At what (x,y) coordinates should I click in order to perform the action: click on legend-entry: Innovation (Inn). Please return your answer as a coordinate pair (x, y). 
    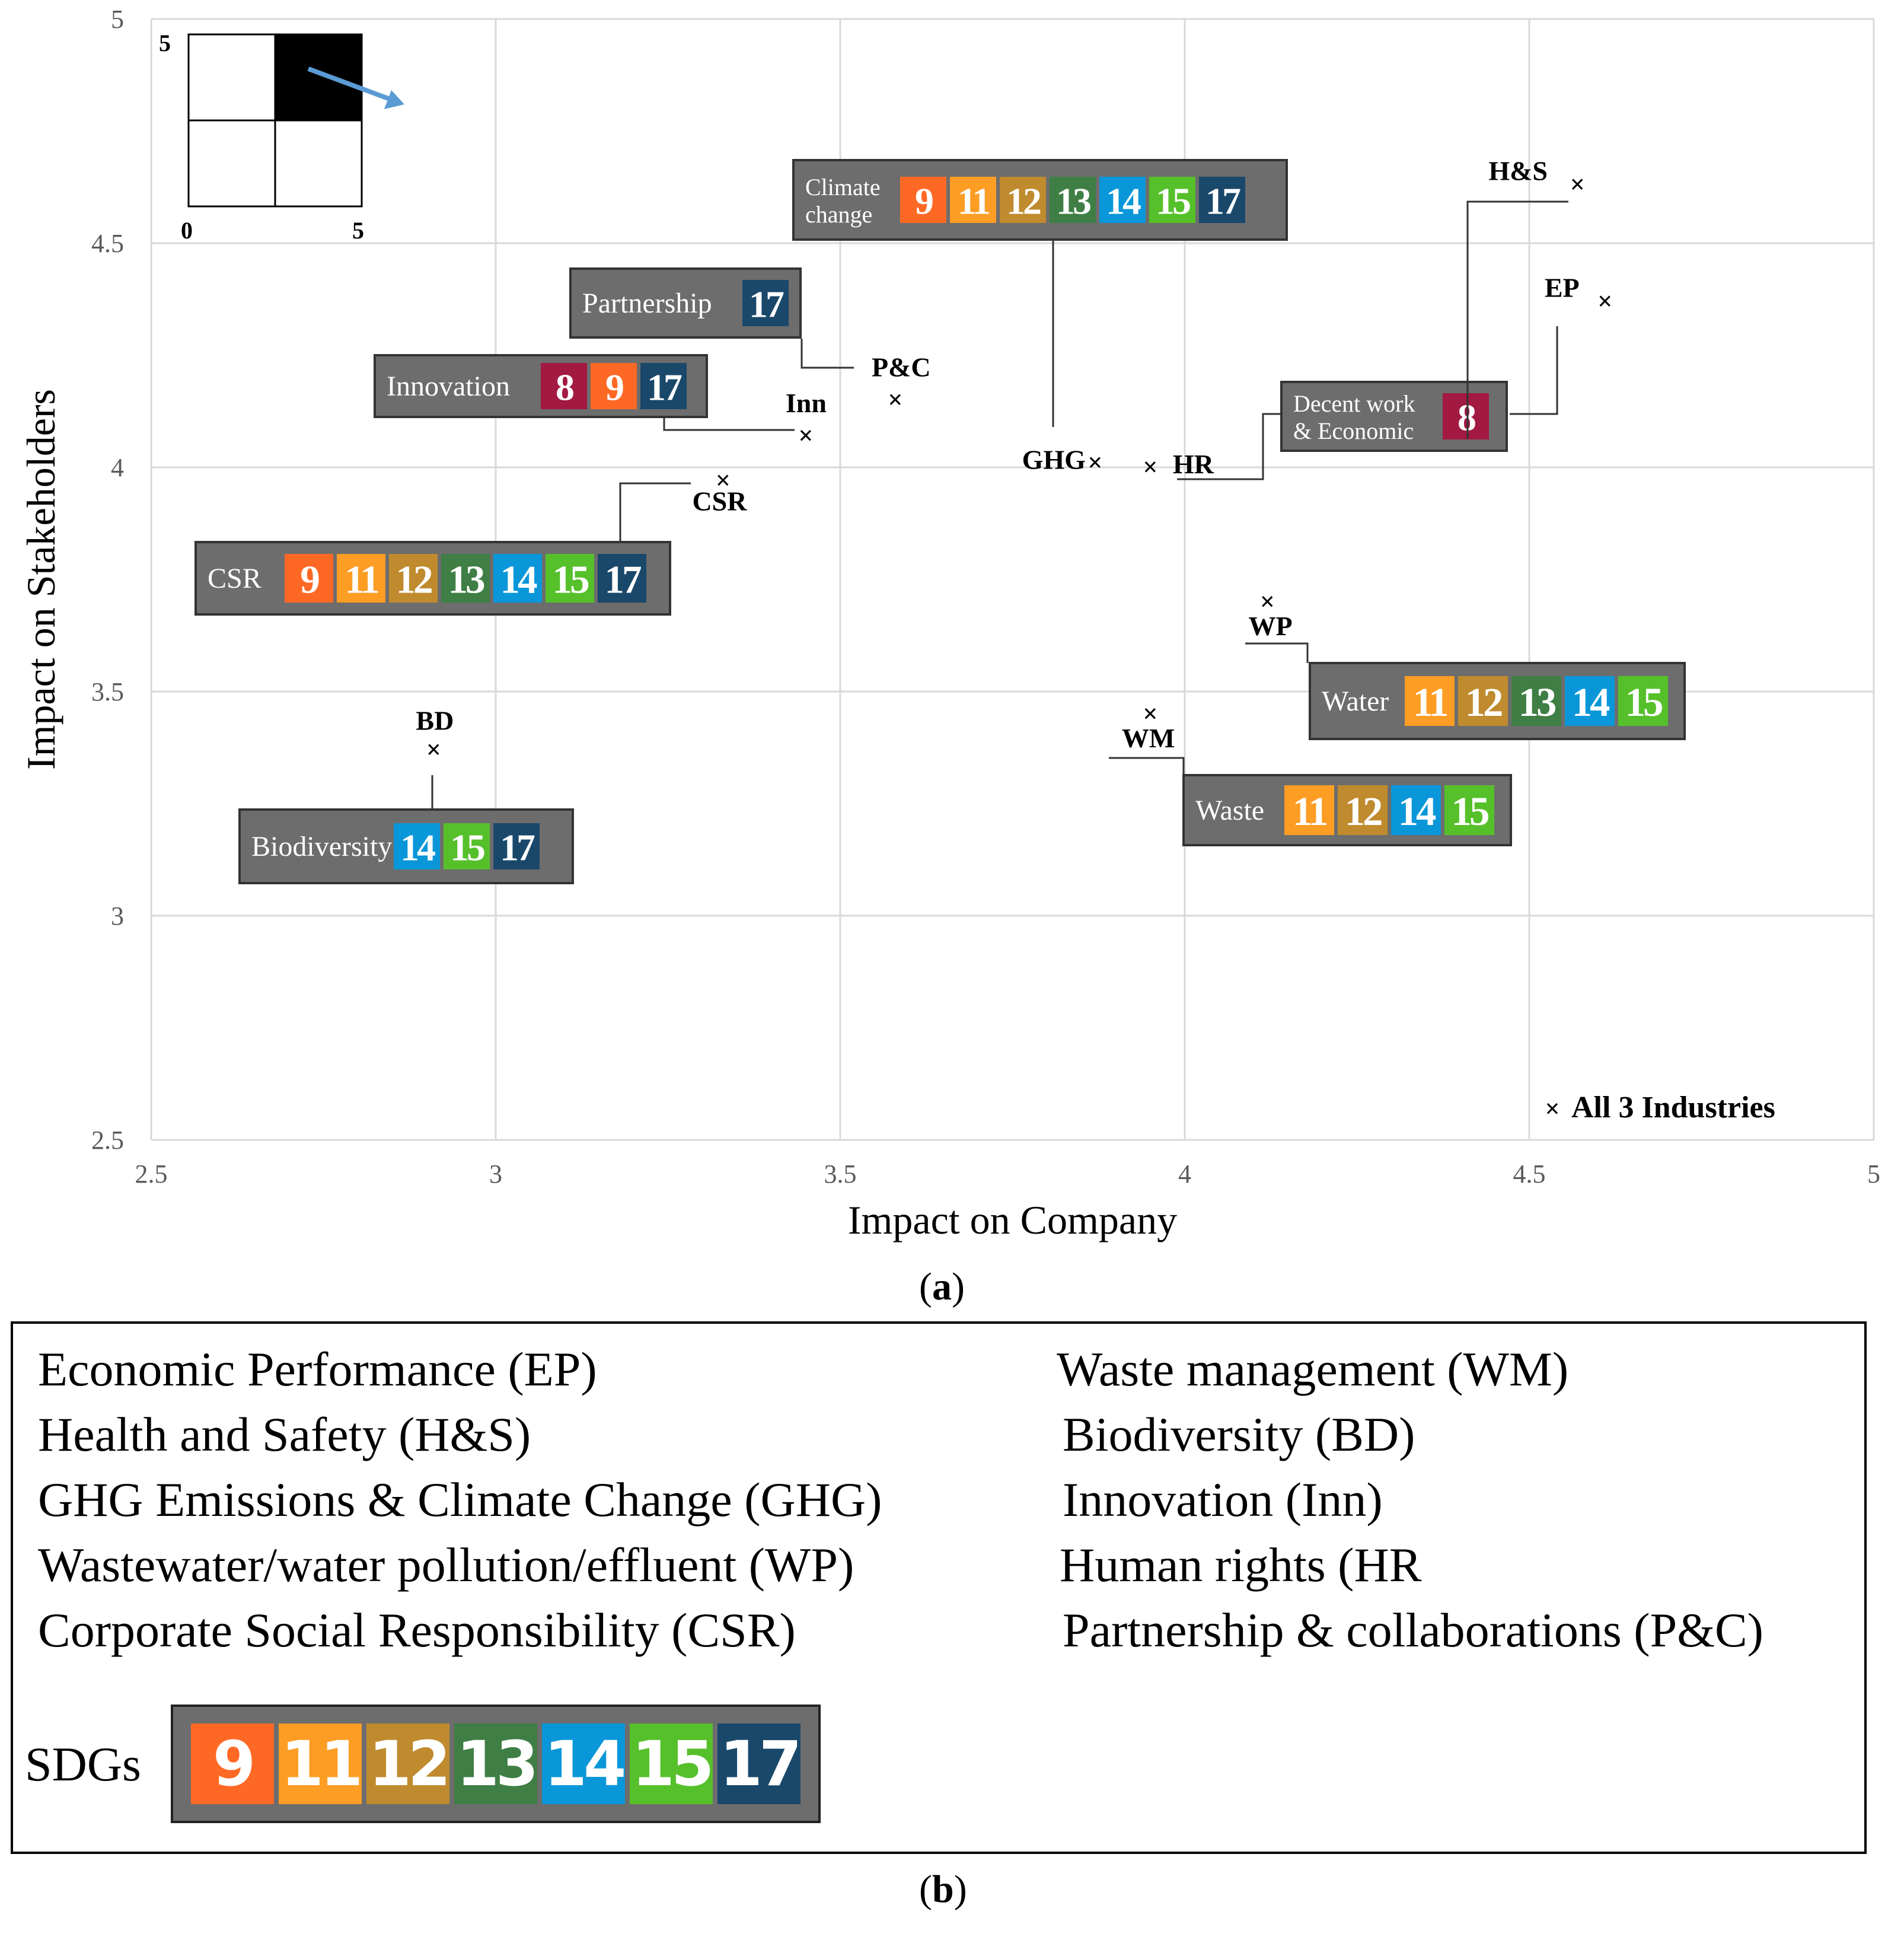
    Looking at the image, I should click on (1223, 1500).